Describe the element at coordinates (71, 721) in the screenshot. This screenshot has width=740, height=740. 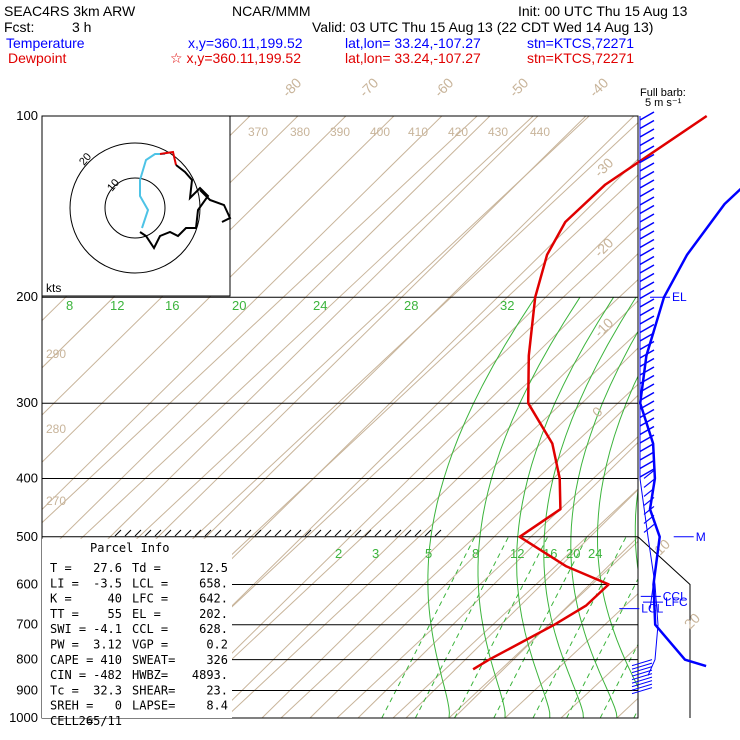
I see `parcel-info-value: CELL =` at that location.